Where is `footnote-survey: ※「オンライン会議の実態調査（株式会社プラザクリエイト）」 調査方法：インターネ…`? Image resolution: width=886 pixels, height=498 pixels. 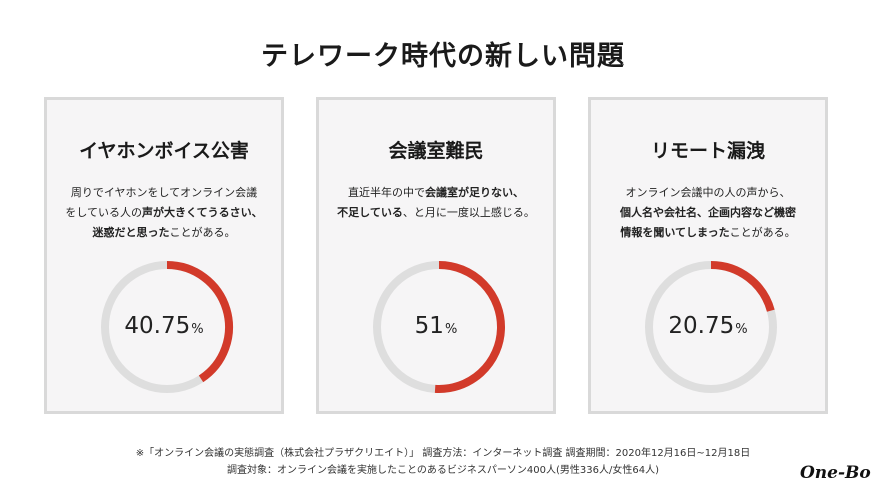 footnote-survey: ※「オンライン会議の実態調査（株式会社プラザクリエイト）」 調査方法：インターネ… is located at coordinates (443, 453).